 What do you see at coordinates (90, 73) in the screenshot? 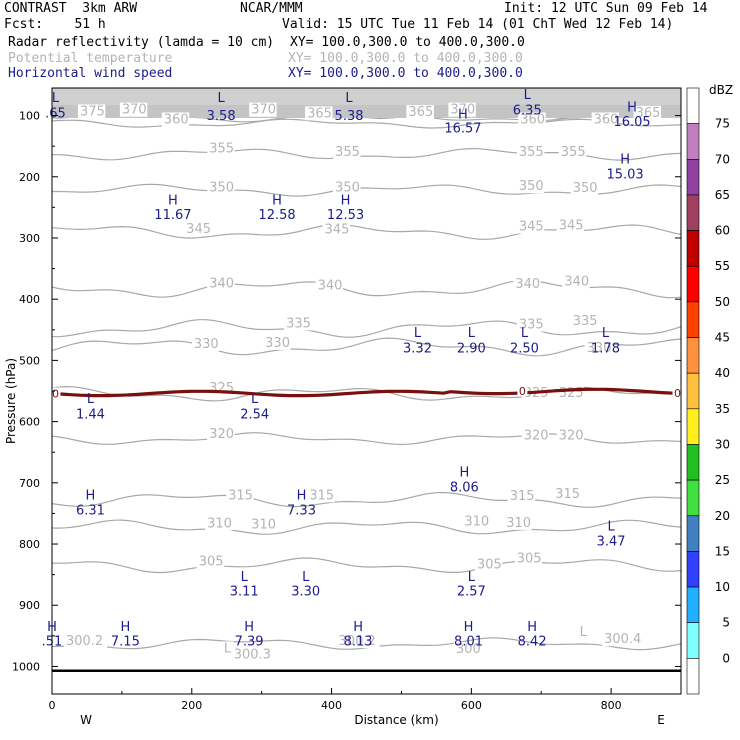
I see `field-wind: Horizontal wind speed` at bounding box center [90, 73].